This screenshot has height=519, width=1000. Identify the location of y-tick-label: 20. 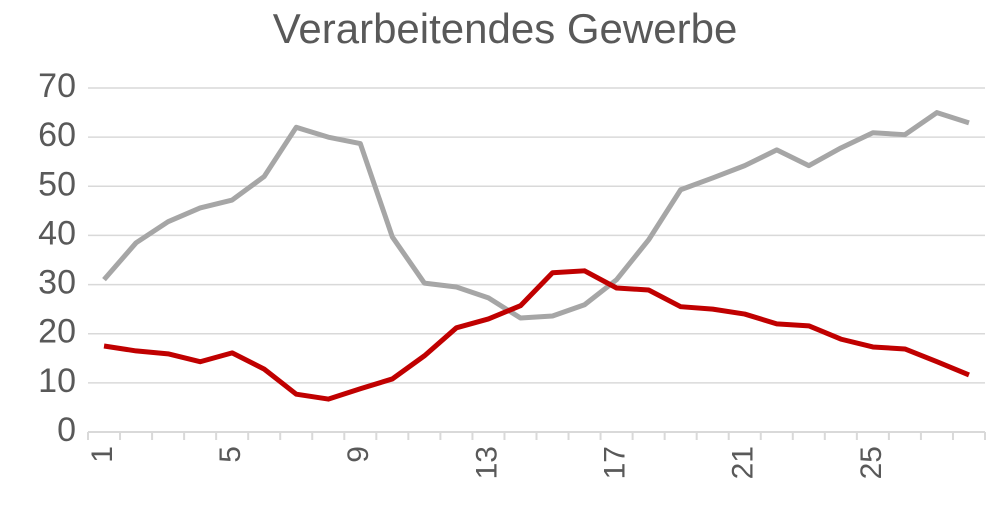
(57, 332).